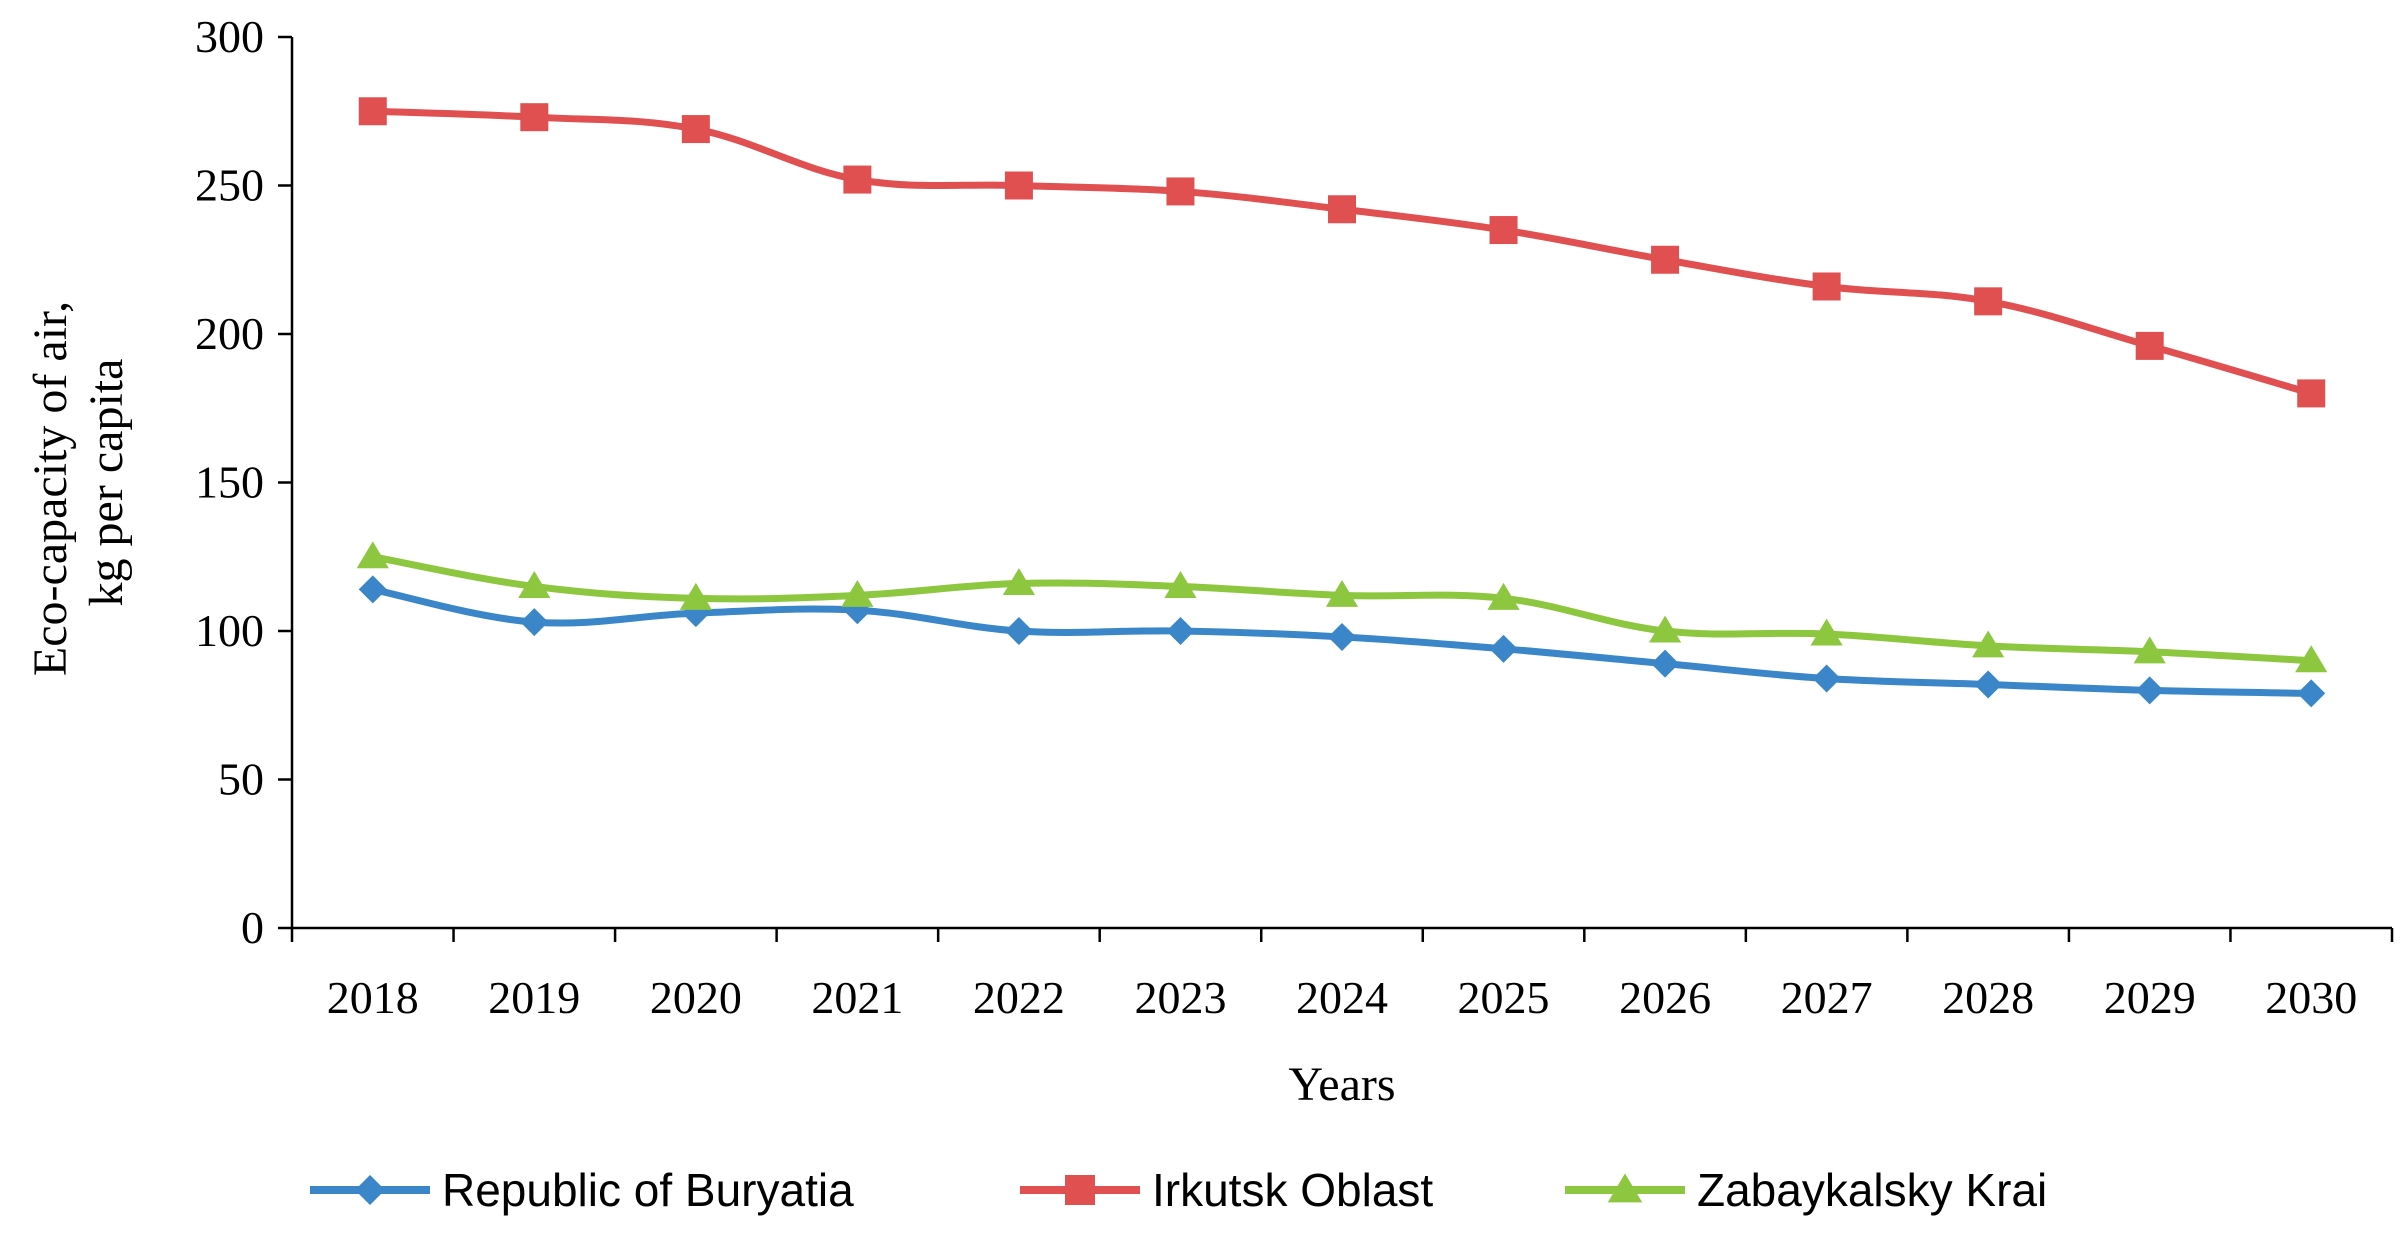 The width and height of the screenshot is (2408, 1234). I want to click on legend-label: Zabaykalsky Krai, so click(1872, 1190).